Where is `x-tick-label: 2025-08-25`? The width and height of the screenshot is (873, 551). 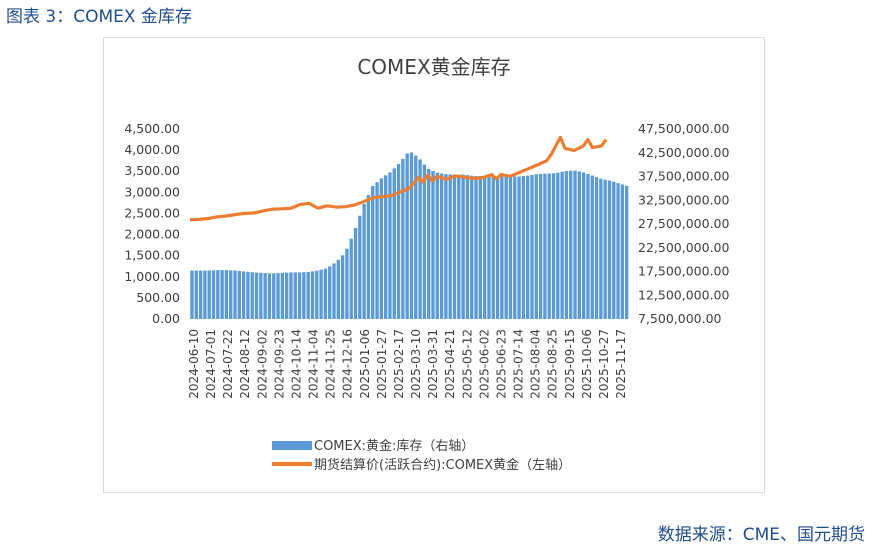
x-tick-label: 2025-08-25 is located at coordinates (553, 364).